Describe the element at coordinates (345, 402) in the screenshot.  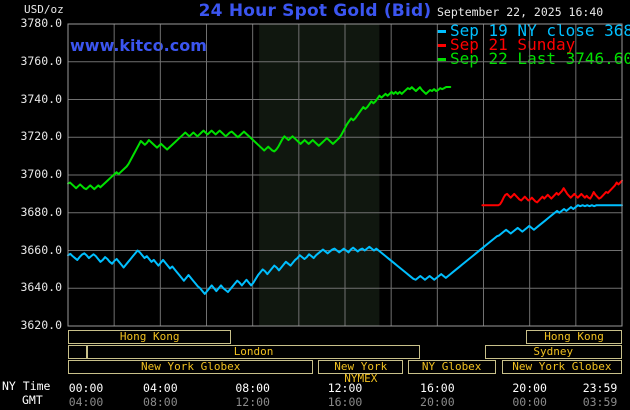
I see `x-axis-gmt-tick: 16:00` at that location.